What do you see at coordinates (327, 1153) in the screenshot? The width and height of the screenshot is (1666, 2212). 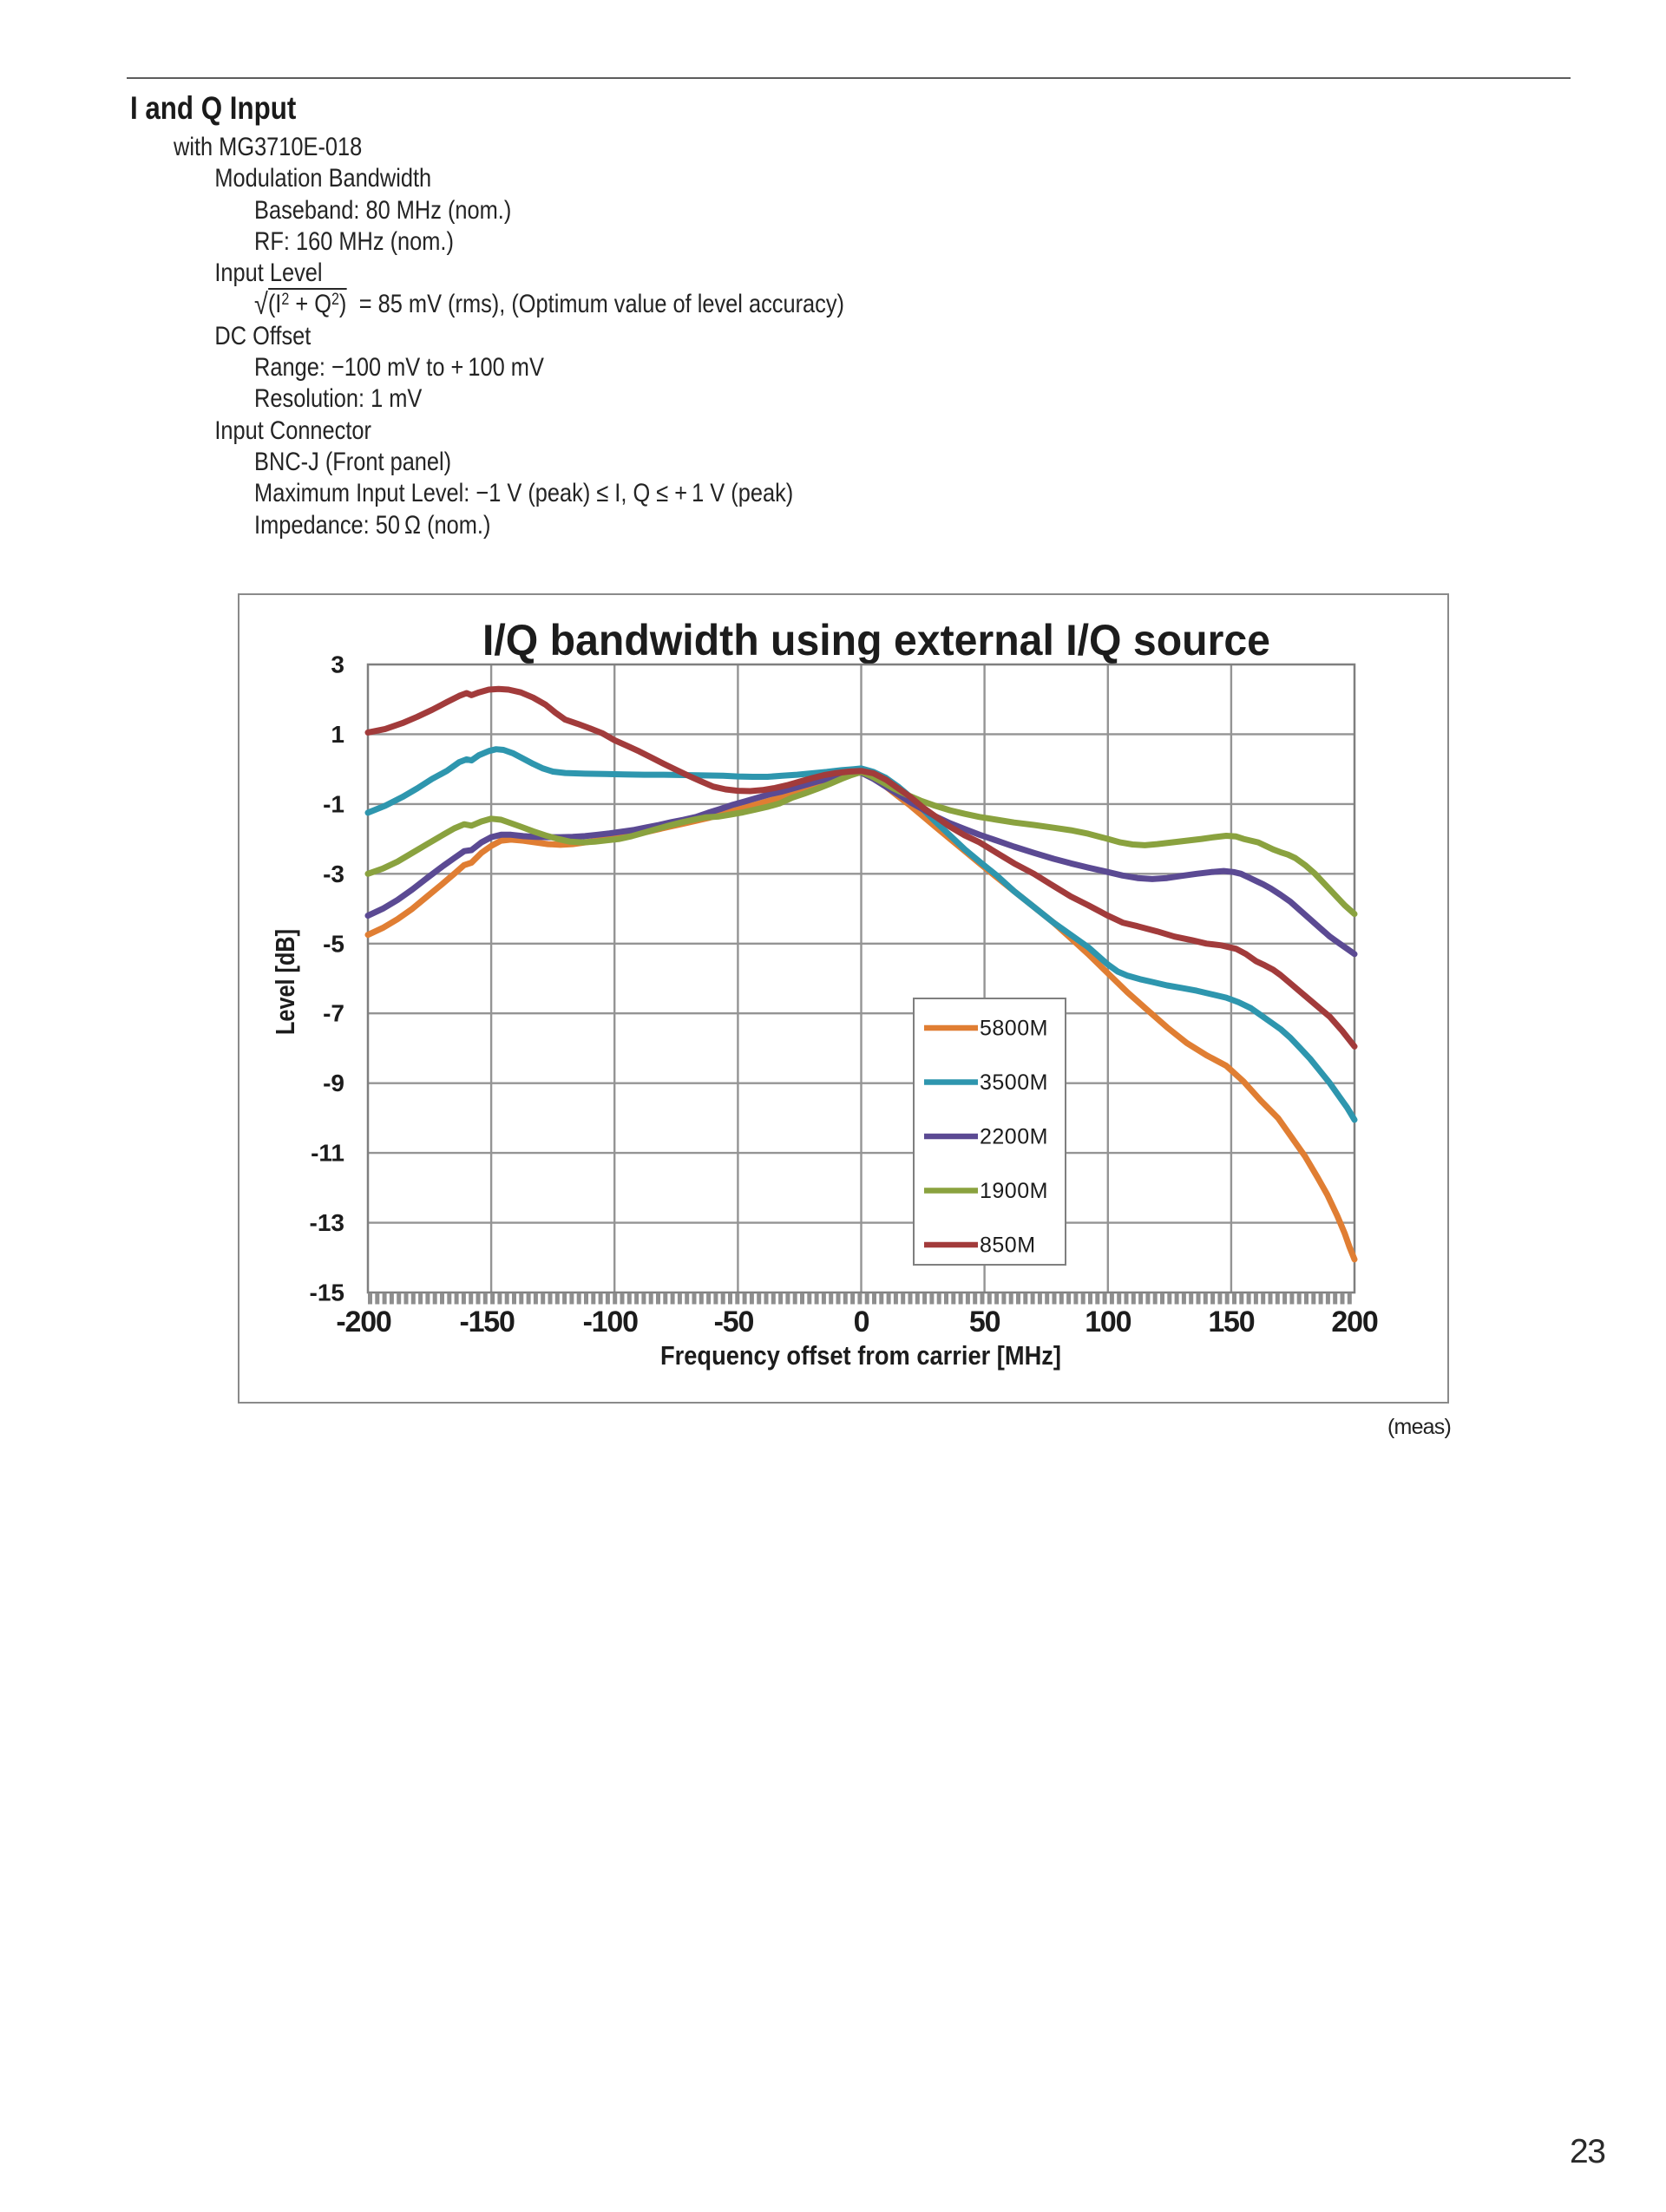 I see `svg-text: -11` at bounding box center [327, 1153].